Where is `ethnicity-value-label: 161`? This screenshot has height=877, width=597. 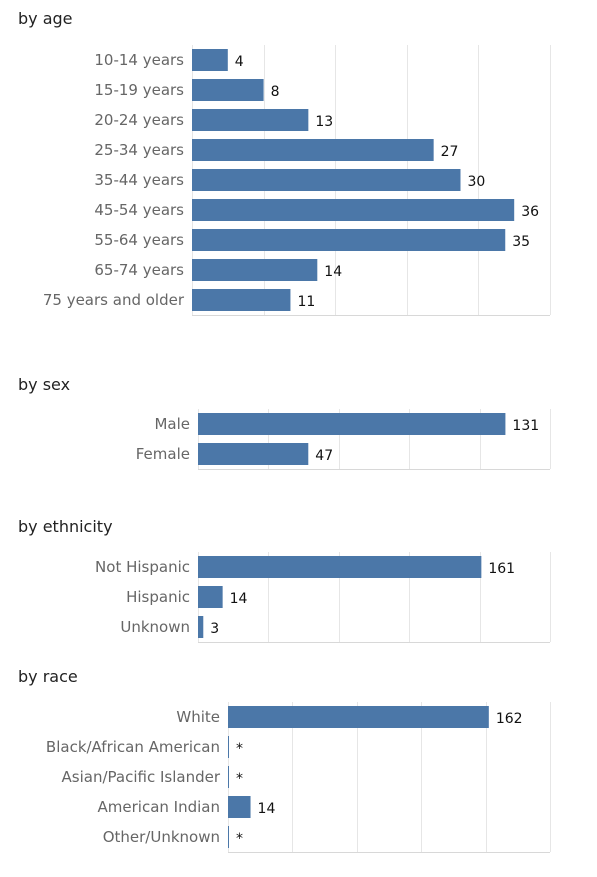
ethnicity-value-label: 161 is located at coordinates (501, 569).